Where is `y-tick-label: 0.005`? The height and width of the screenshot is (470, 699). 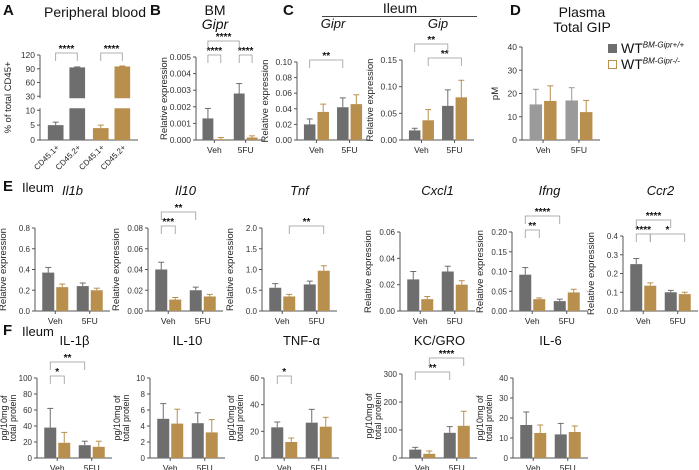
y-tick-label: 0.005 is located at coordinates (181, 57).